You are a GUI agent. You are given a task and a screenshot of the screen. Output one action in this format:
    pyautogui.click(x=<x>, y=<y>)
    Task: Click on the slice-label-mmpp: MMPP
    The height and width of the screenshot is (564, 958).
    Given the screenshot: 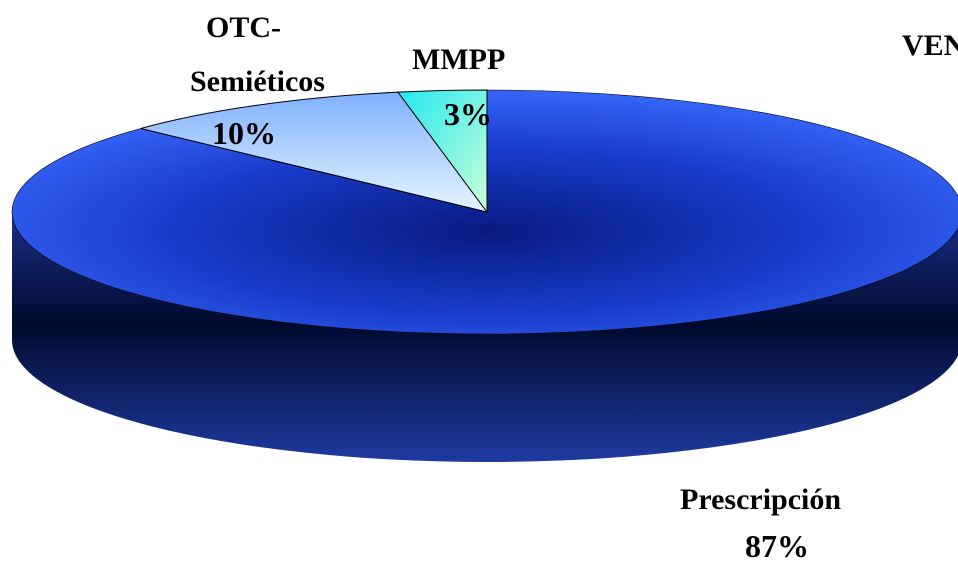 What is the action you would take?
    pyautogui.click(x=459, y=59)
    